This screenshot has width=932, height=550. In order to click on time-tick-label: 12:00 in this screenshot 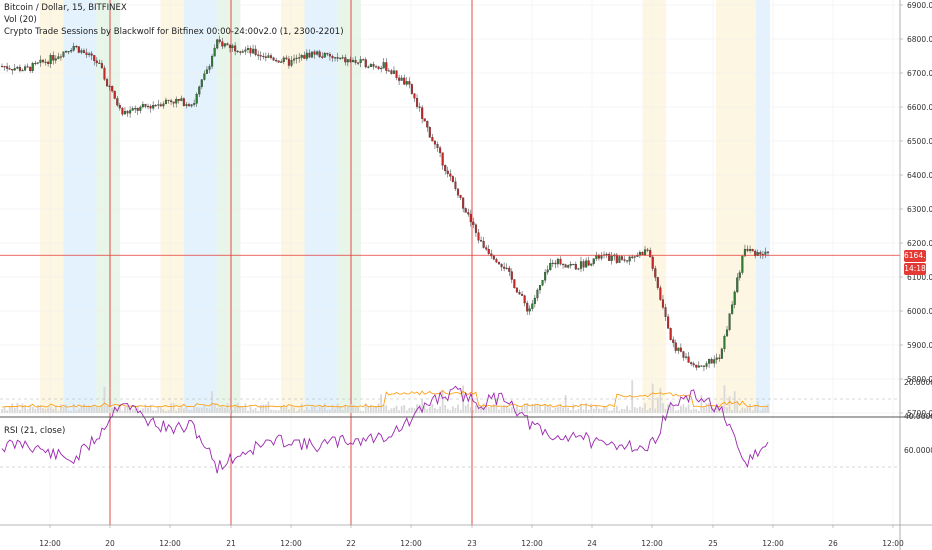, I will do `click(652, 543)`.